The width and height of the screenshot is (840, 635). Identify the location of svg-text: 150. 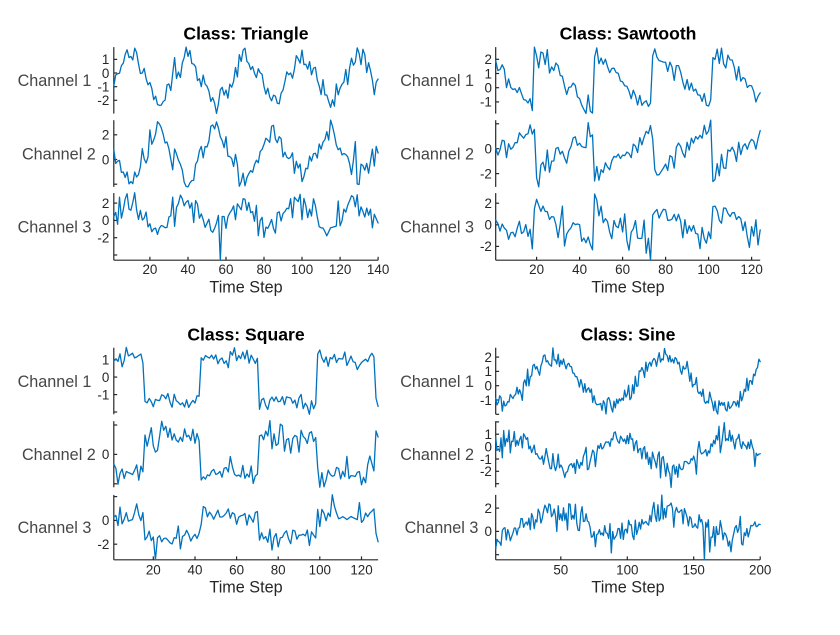
(694, 570).